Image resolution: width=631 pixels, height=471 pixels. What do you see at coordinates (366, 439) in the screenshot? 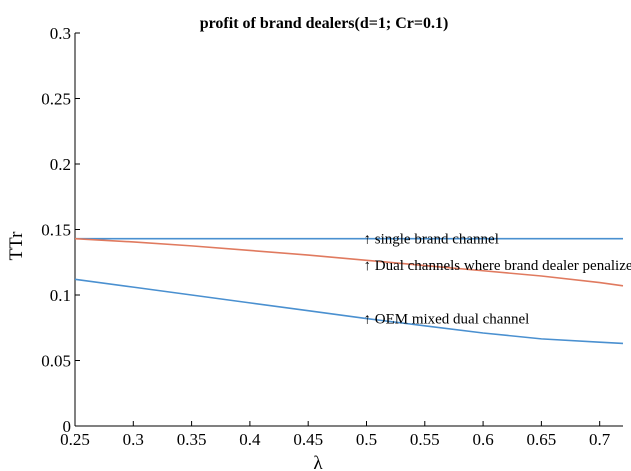
I see `x-tick-label: 0.5` at bounding box center [366, 439].